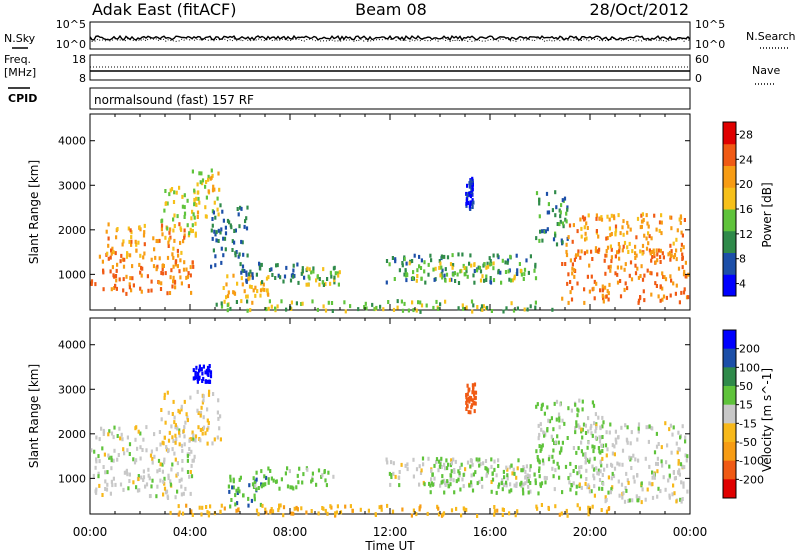 This screenshot has width=800, height=554. Describe the element at coordinates (390, 38) in the screenshot. I see `nsky-line` at that location.